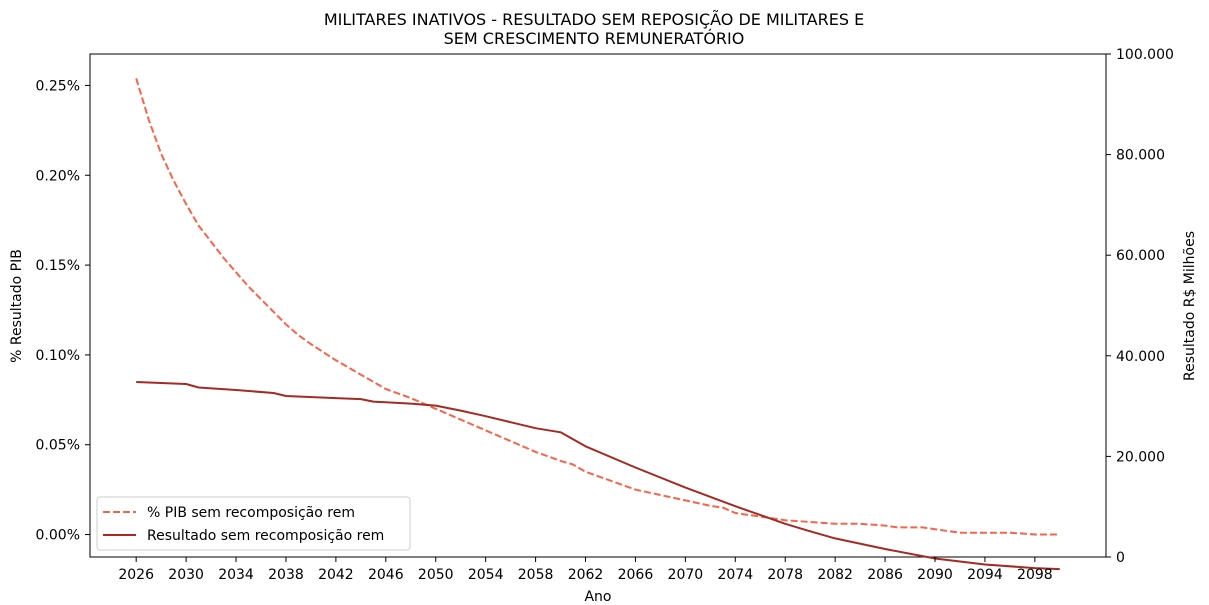 The image size is (1209, 605). Describe the element at coordinates (1120, 558) in the screenshot. I see `y-right-tick-label: 0` at that location.